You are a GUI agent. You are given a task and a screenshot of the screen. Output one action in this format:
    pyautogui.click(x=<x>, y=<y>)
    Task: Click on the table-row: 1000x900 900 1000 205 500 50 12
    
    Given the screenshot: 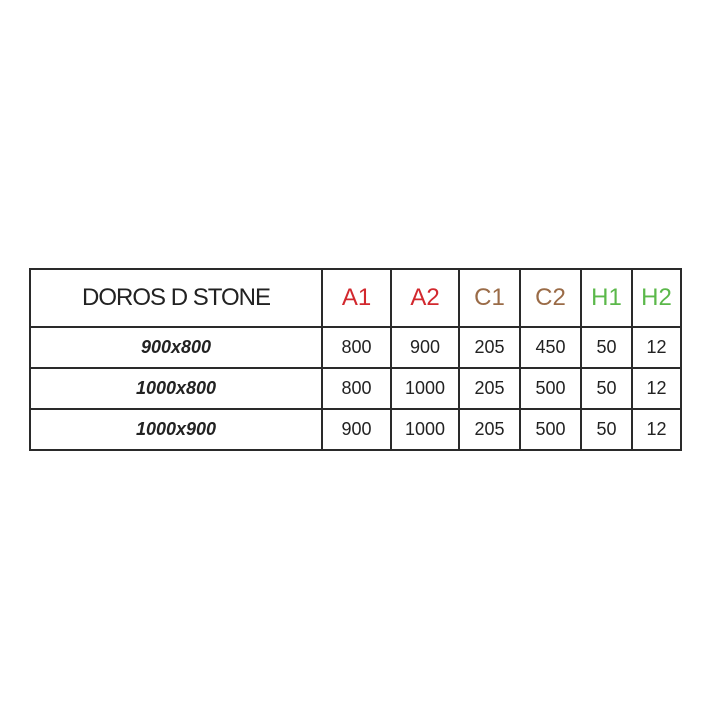 What is the action you would take?
    pyautogui.click(x=355, y=429)
    